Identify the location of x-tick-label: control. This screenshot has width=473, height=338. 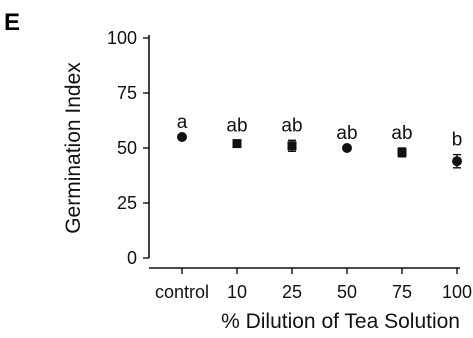
(182, 292).